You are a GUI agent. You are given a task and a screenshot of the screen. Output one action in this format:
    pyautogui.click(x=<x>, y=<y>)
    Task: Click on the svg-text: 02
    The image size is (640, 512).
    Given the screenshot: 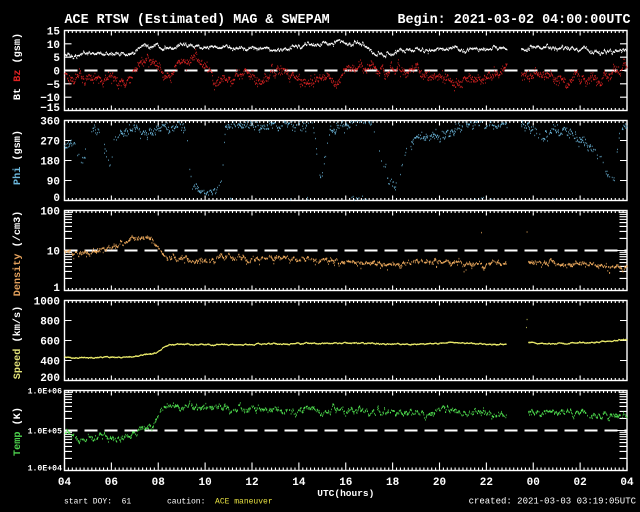 What is the action you would take?
    pyautogui.click(x=579, y=483)
    